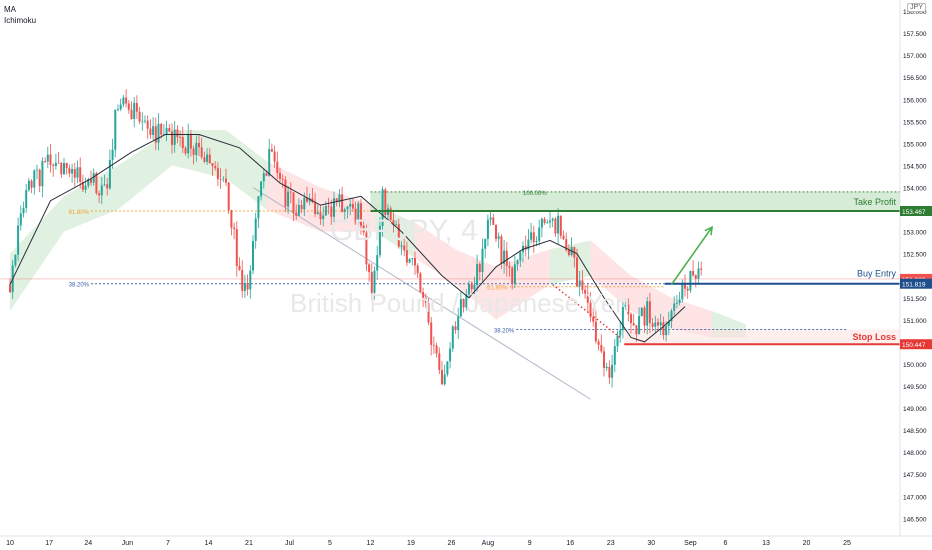 This screenshot has height=550, width=932. What do you see at coordinates (10, 9) in the screenshot?
I see `indicator-label-ma: MA` at bounding box center [10, 9].